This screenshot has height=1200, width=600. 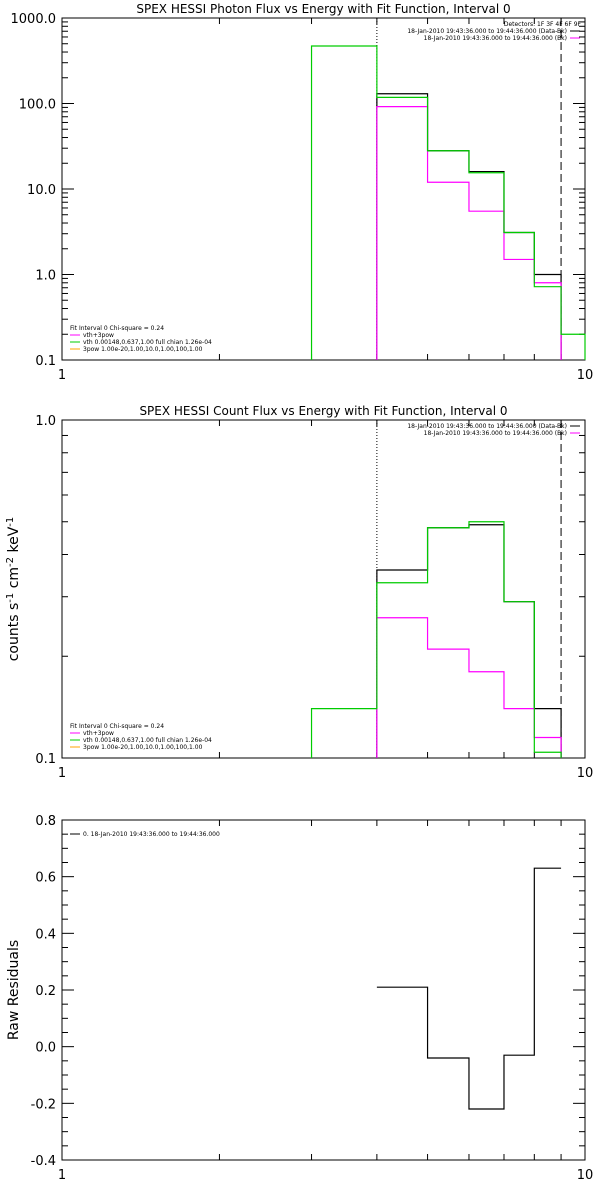 What do you see at coordinates (14, 990) in the screenshot?
I see `y-axis-label: Raw Residuals` at bounding box center [14, 990].